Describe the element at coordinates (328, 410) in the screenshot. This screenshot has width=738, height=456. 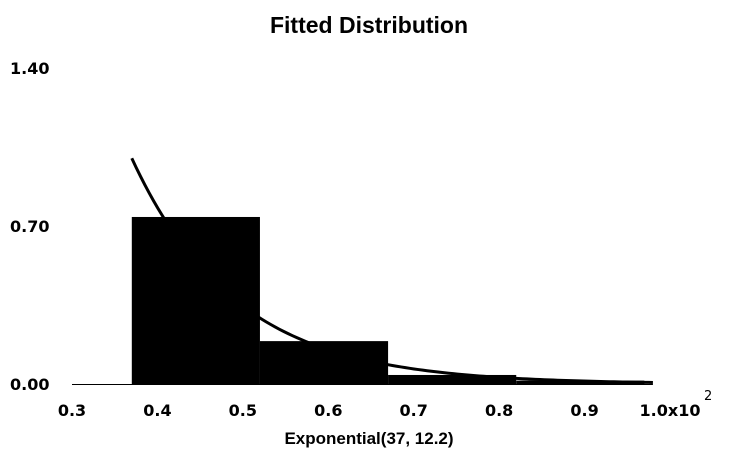
I see `x-tick-label: 0.6` at that location.